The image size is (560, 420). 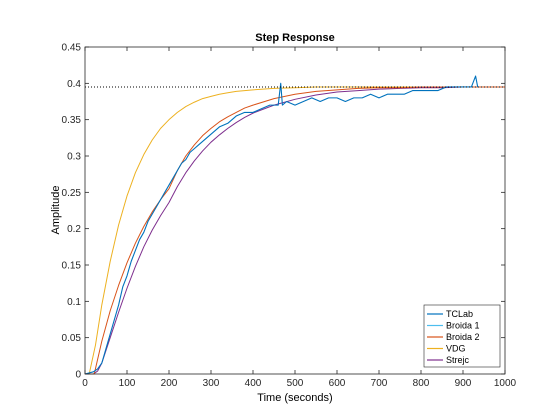 I want to click on chart-title: Step Response, so click(x=294, y=38).